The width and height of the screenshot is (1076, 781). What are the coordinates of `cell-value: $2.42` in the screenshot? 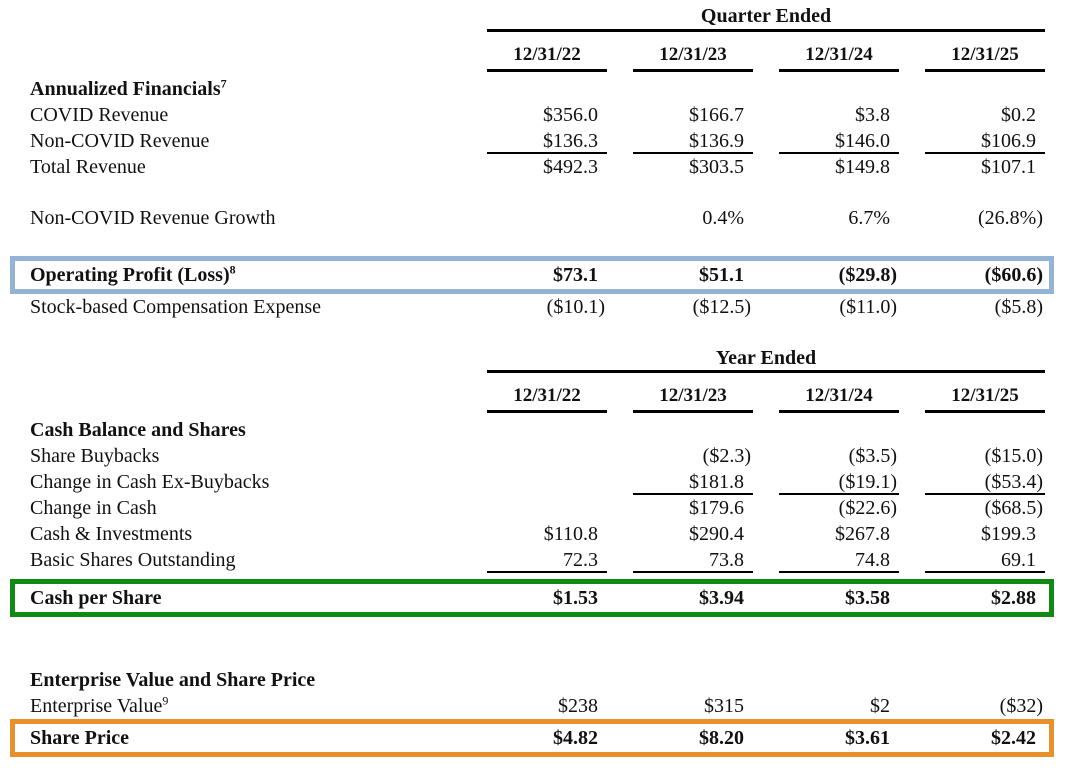 It's located at (1013, 738).